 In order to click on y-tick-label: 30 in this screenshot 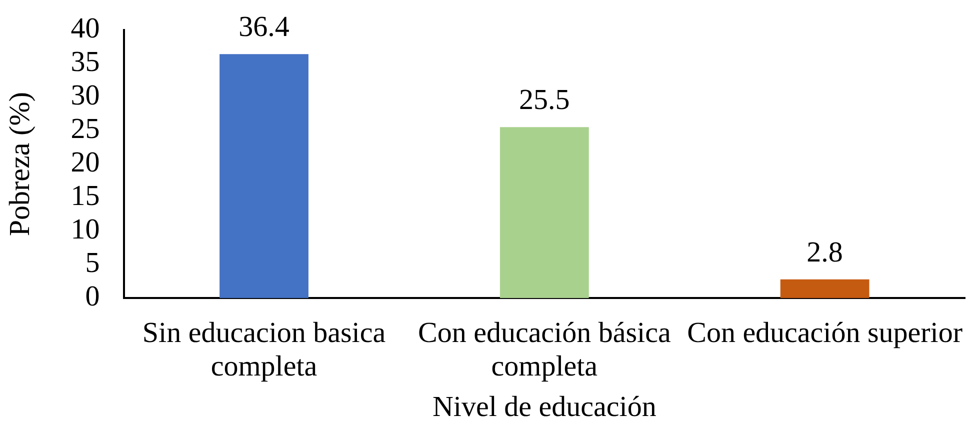, I will do `click(85, 96)`.